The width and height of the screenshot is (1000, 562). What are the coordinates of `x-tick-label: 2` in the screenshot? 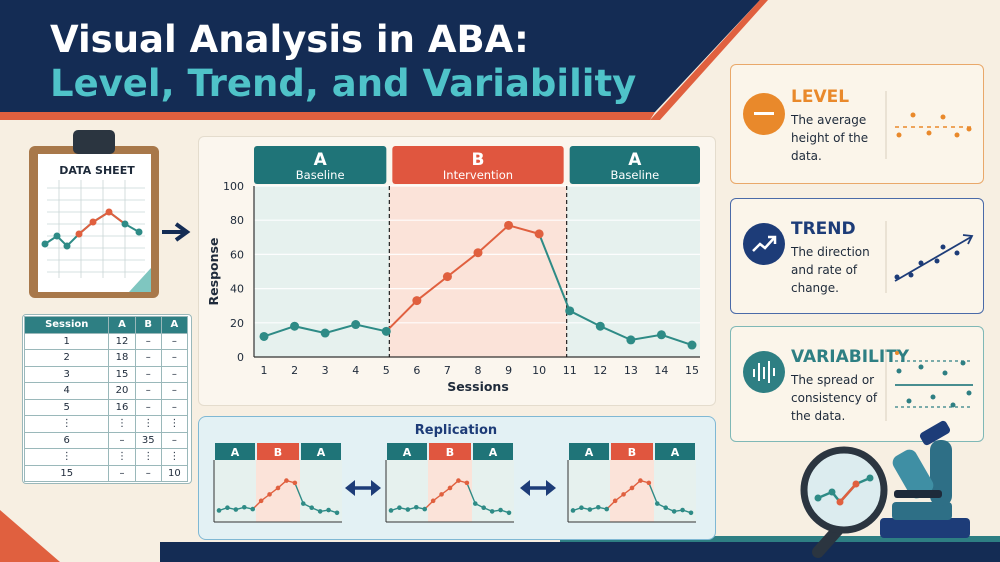 It's located at (294, 370).